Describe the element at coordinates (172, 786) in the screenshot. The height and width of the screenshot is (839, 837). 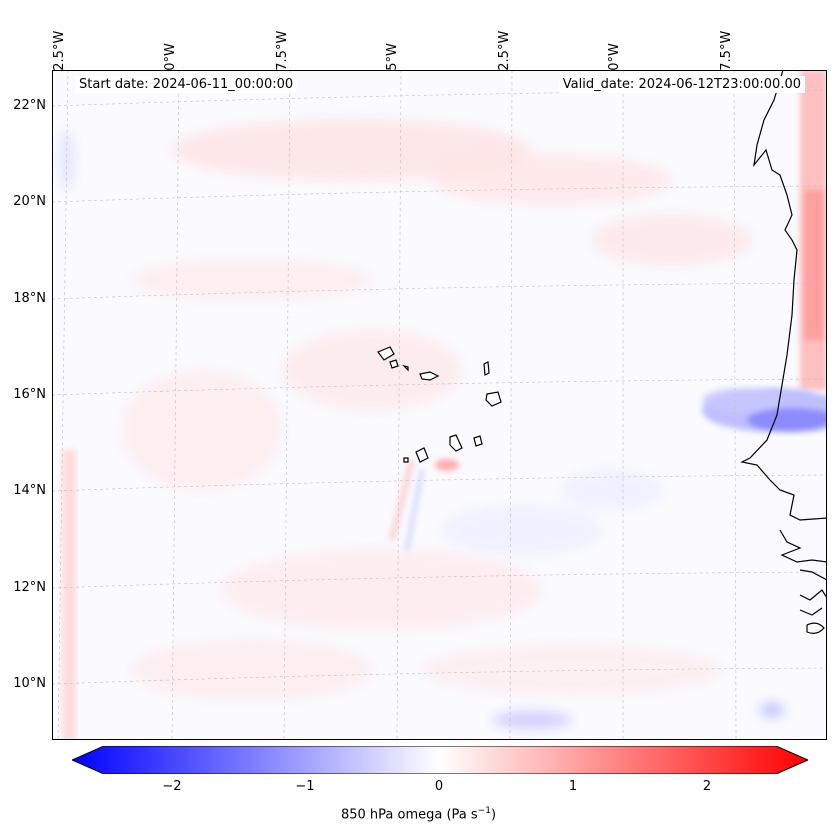
I see `colorbar-tick-neg2: −2` at that location.